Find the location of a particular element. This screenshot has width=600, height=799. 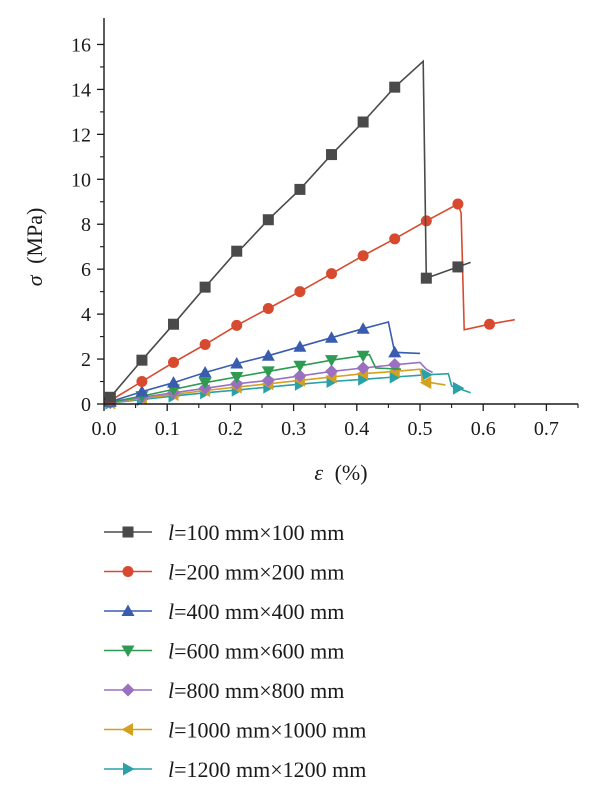

legend-item-3: l=400 mm×400 mm is located at coordinates (224, 611).